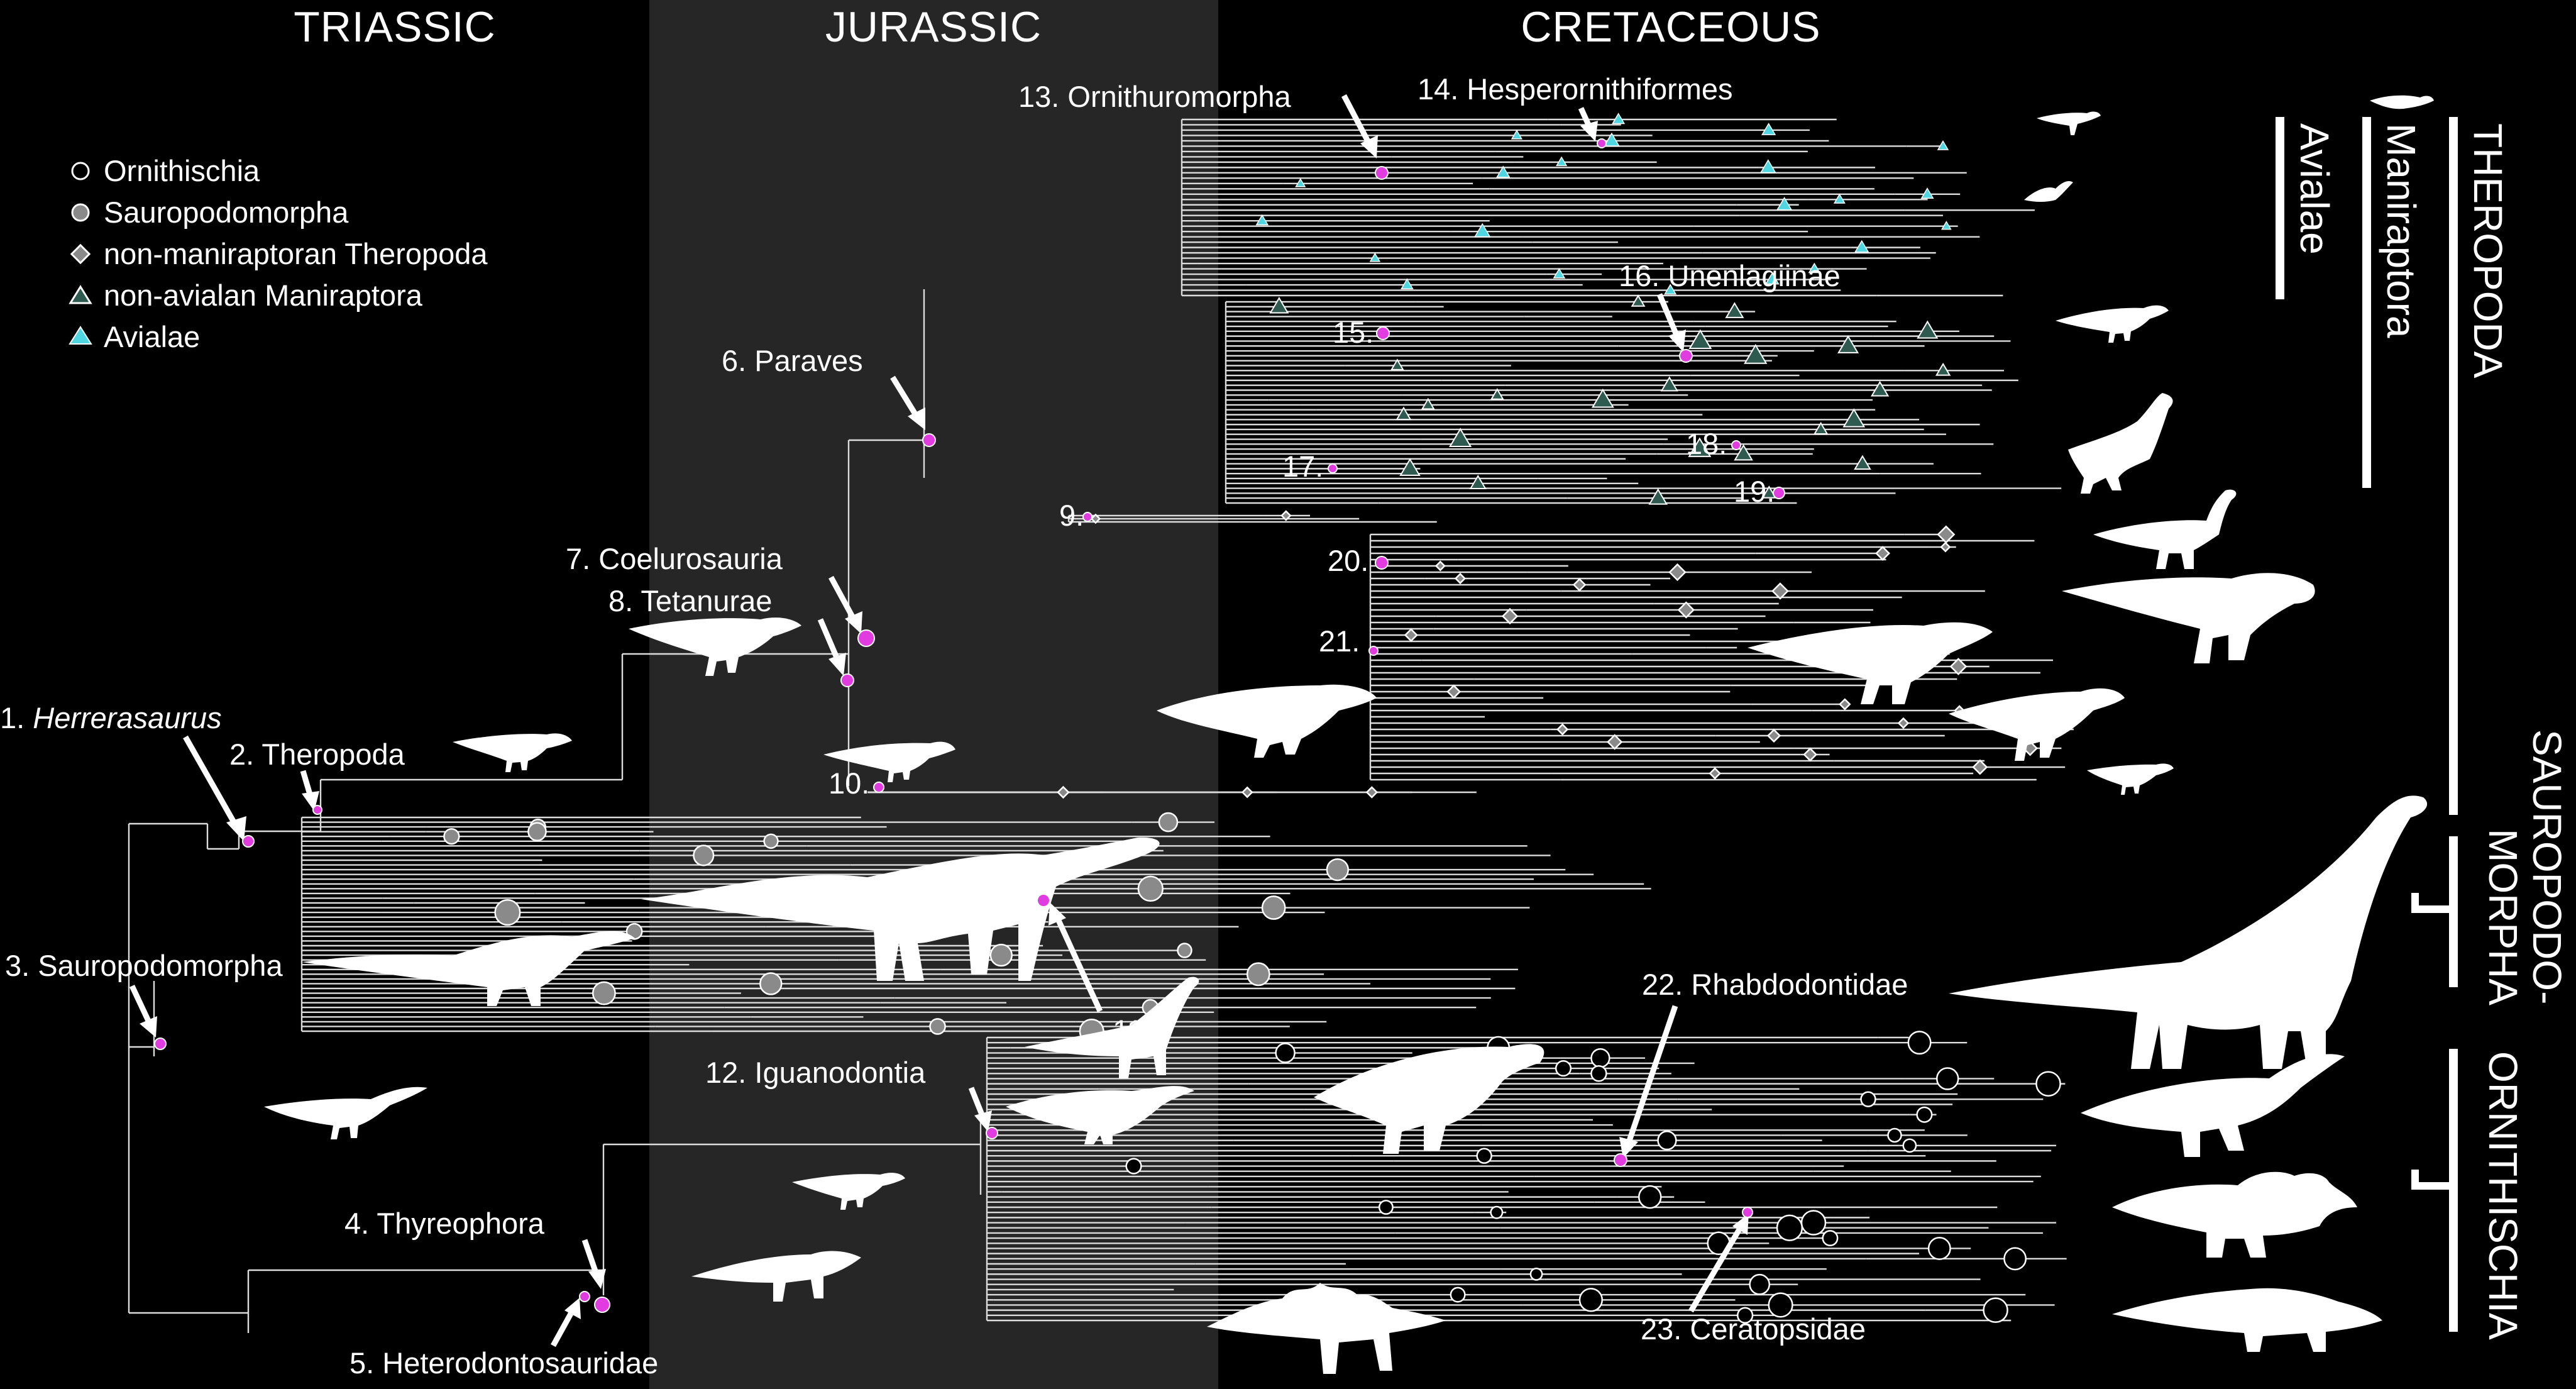 Image resolution: width=2576 pixels, height=1389 pixels. What do you see at coordinates (1348, 560) in the screenshot?
I see `node-label-20: 20.` at bounding box center [1348, 560].